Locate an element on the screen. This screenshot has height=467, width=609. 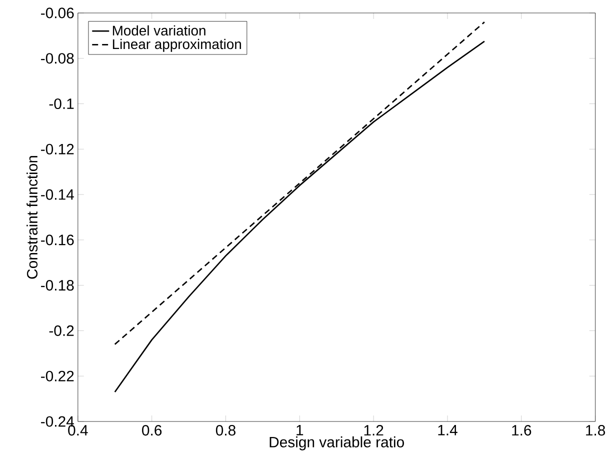
y-tick-label: -0.1 is located at coordinates (61, 103).